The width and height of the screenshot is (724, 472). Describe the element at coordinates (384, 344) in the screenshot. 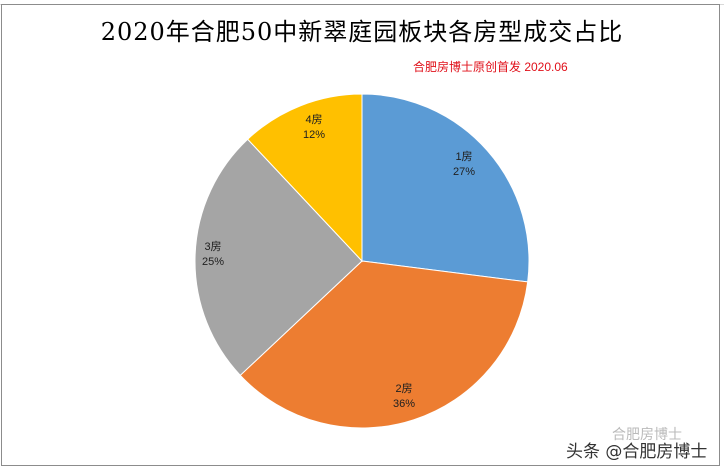

I see `pie-slice-2room` at that location.